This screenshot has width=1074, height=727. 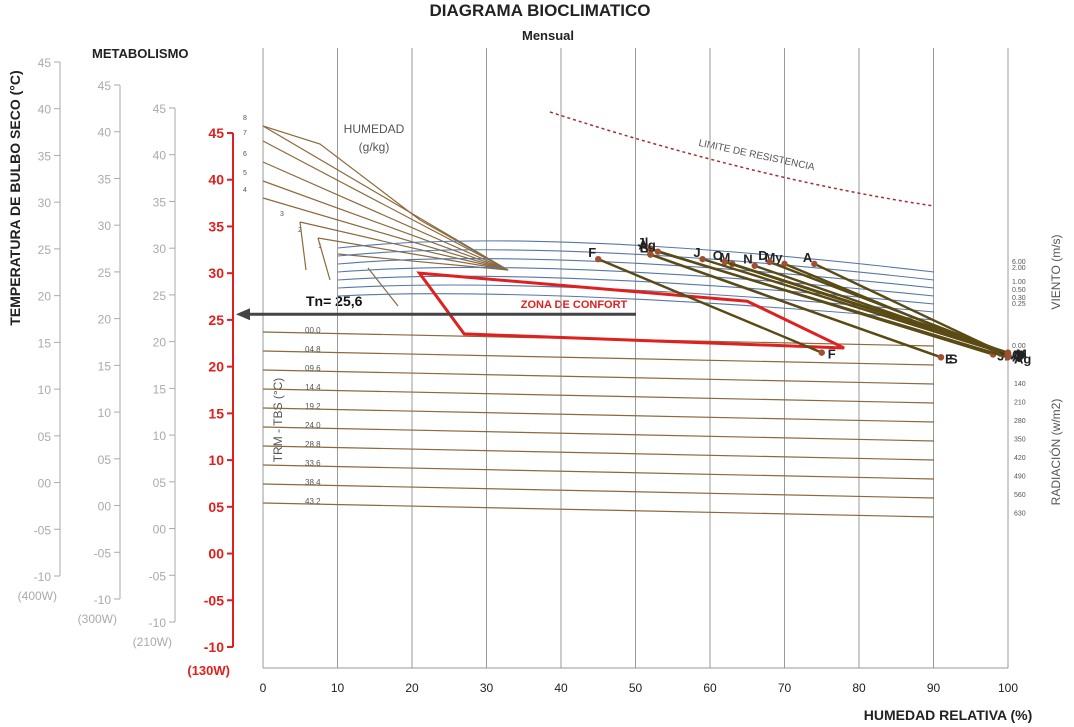 What do you see at coordinates (725, 257) in the screenshot?
I see `month-label-start: M` at bounding box center [725, 257].